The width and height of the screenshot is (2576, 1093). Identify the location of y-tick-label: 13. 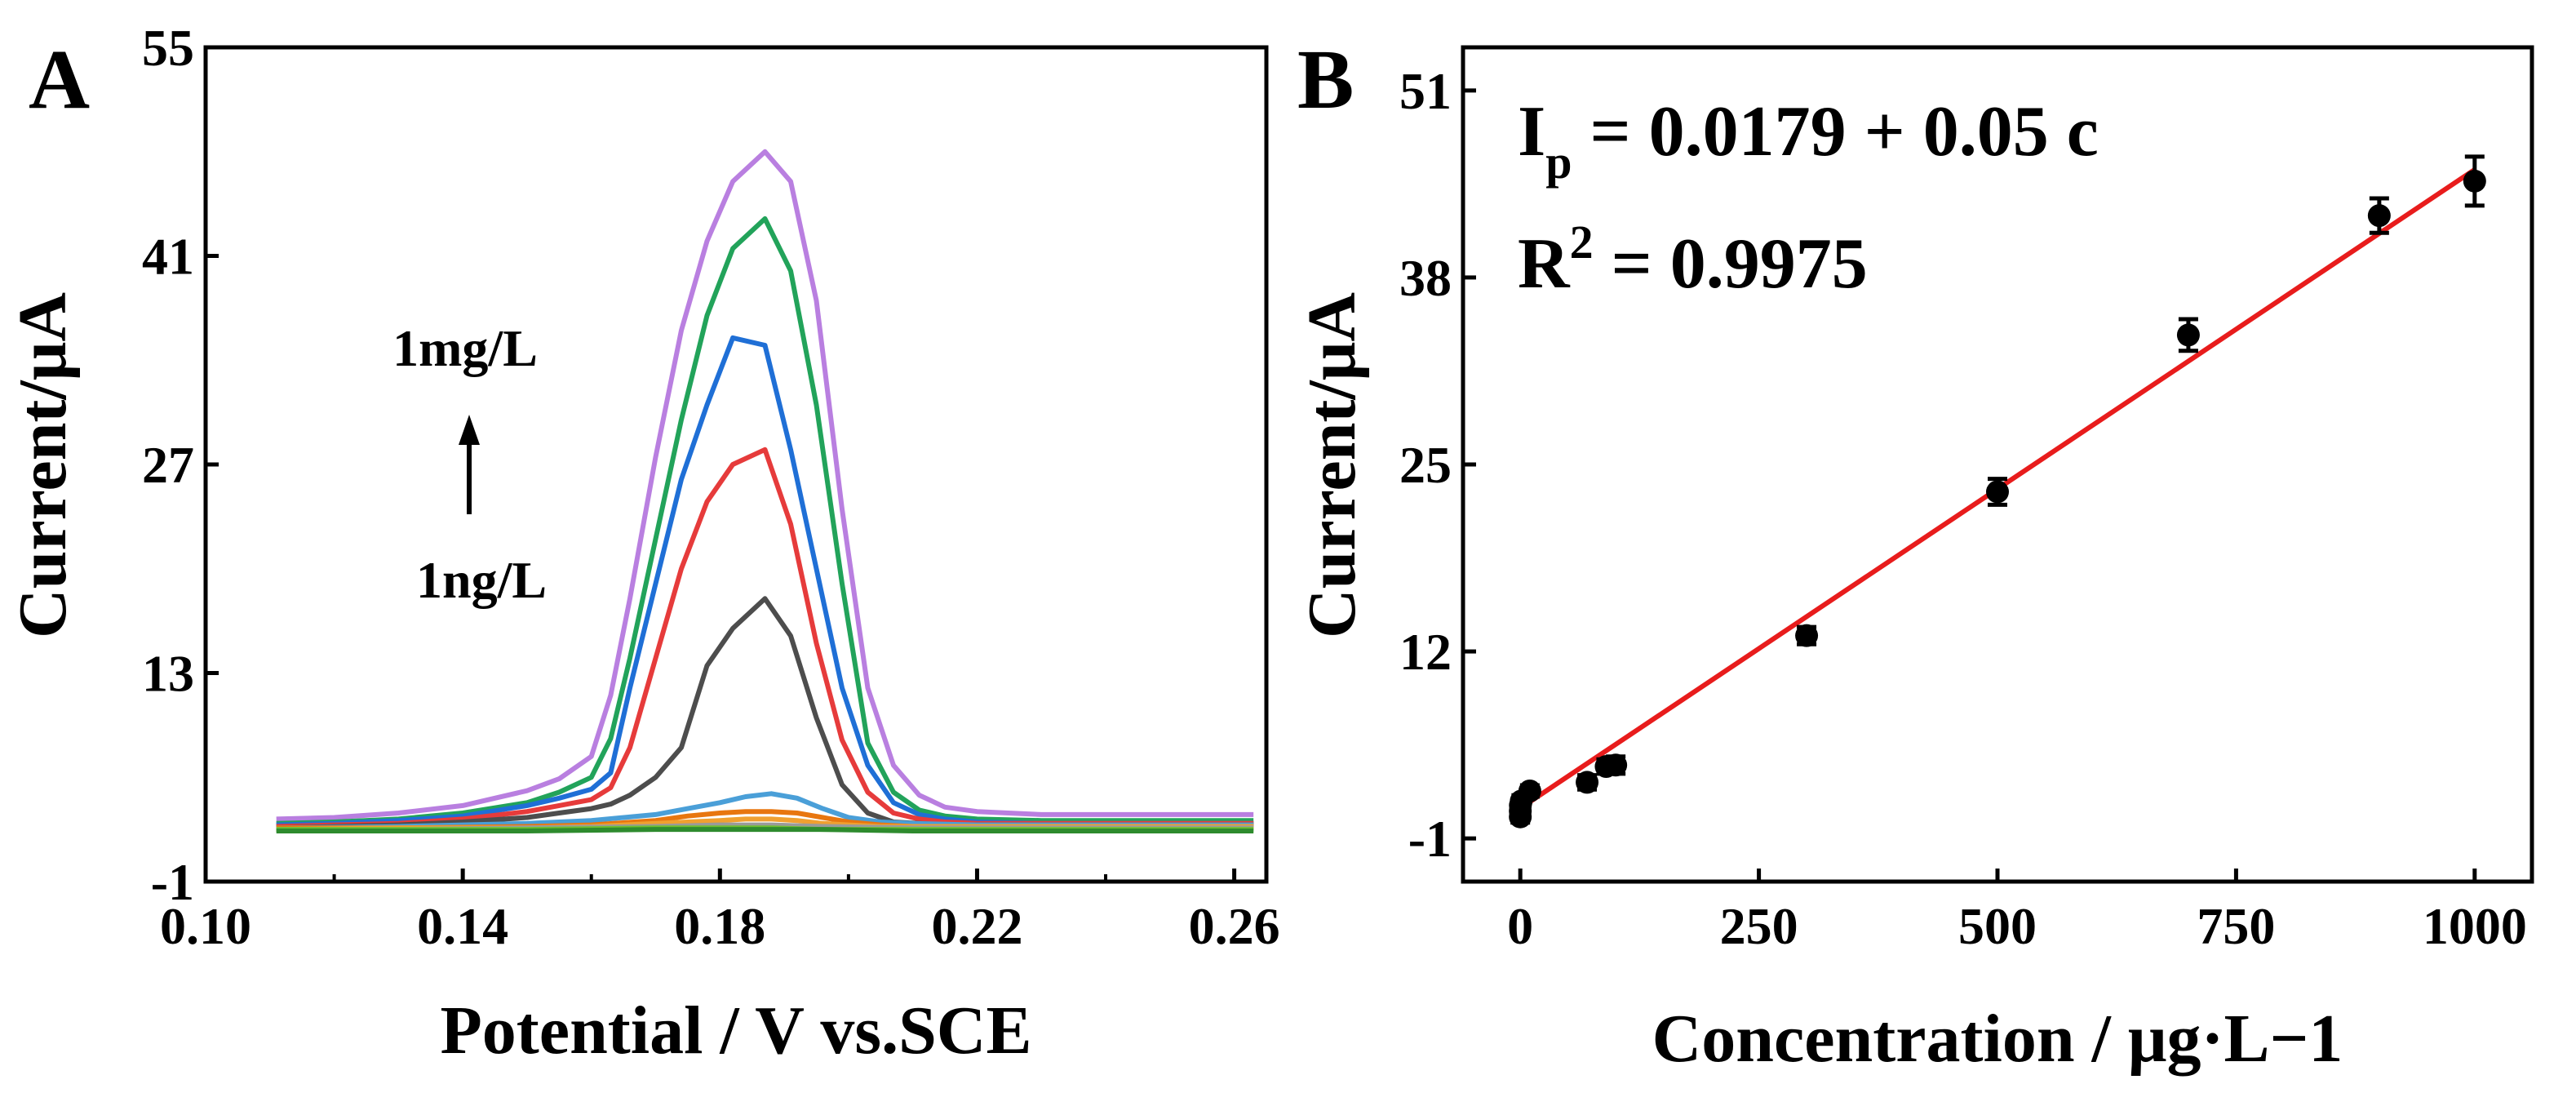
(168, 674).